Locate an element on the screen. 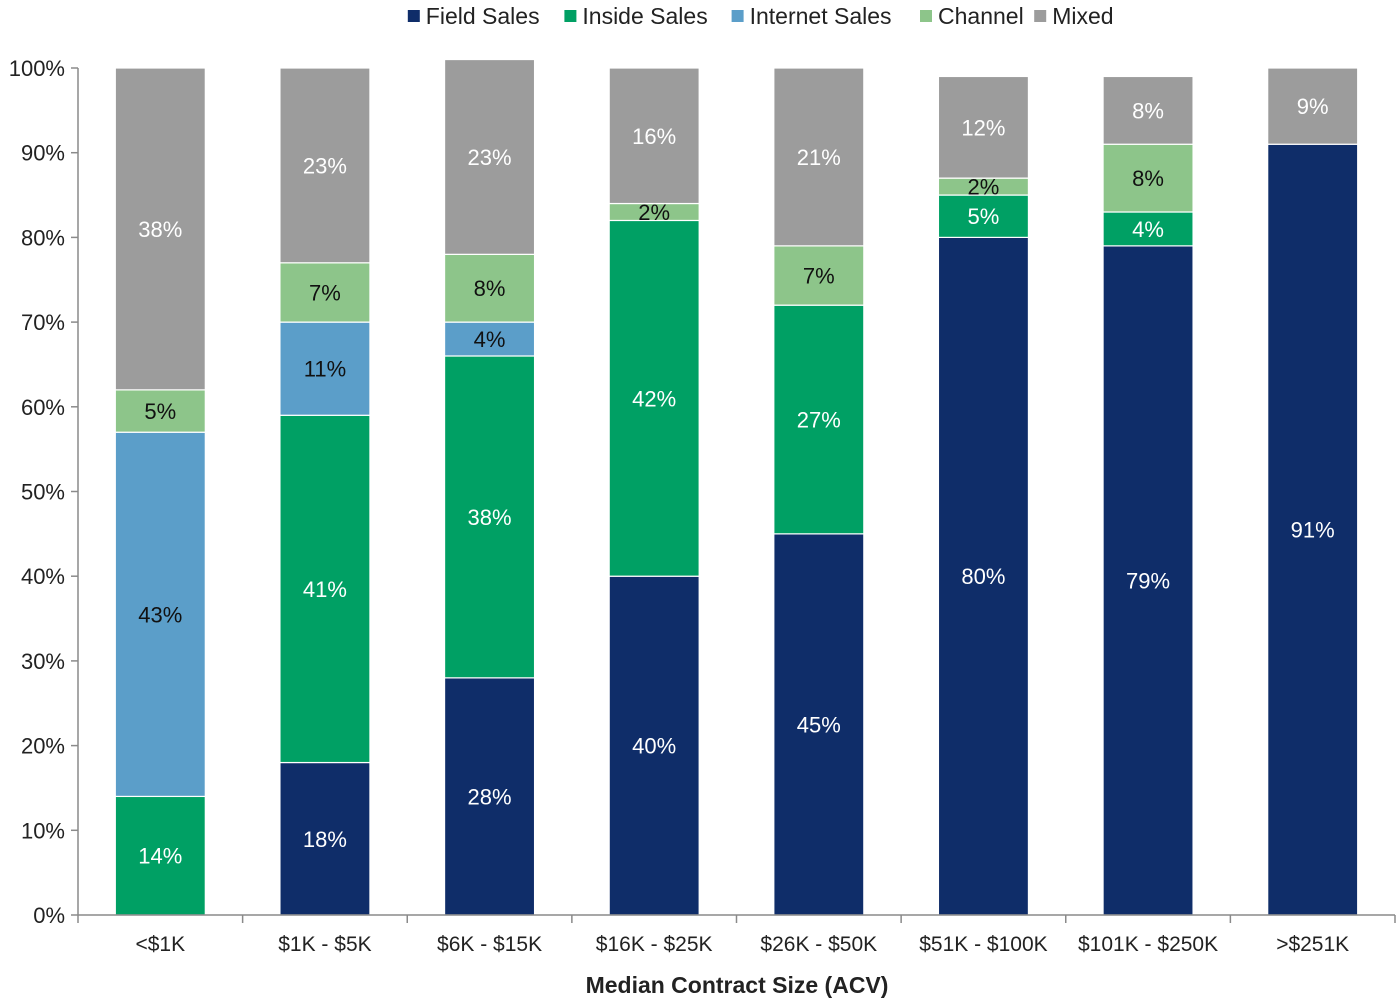 This screenshot has width=1400, height=1005. legend-label: Internet Sales is located at coordinates (821, 16).